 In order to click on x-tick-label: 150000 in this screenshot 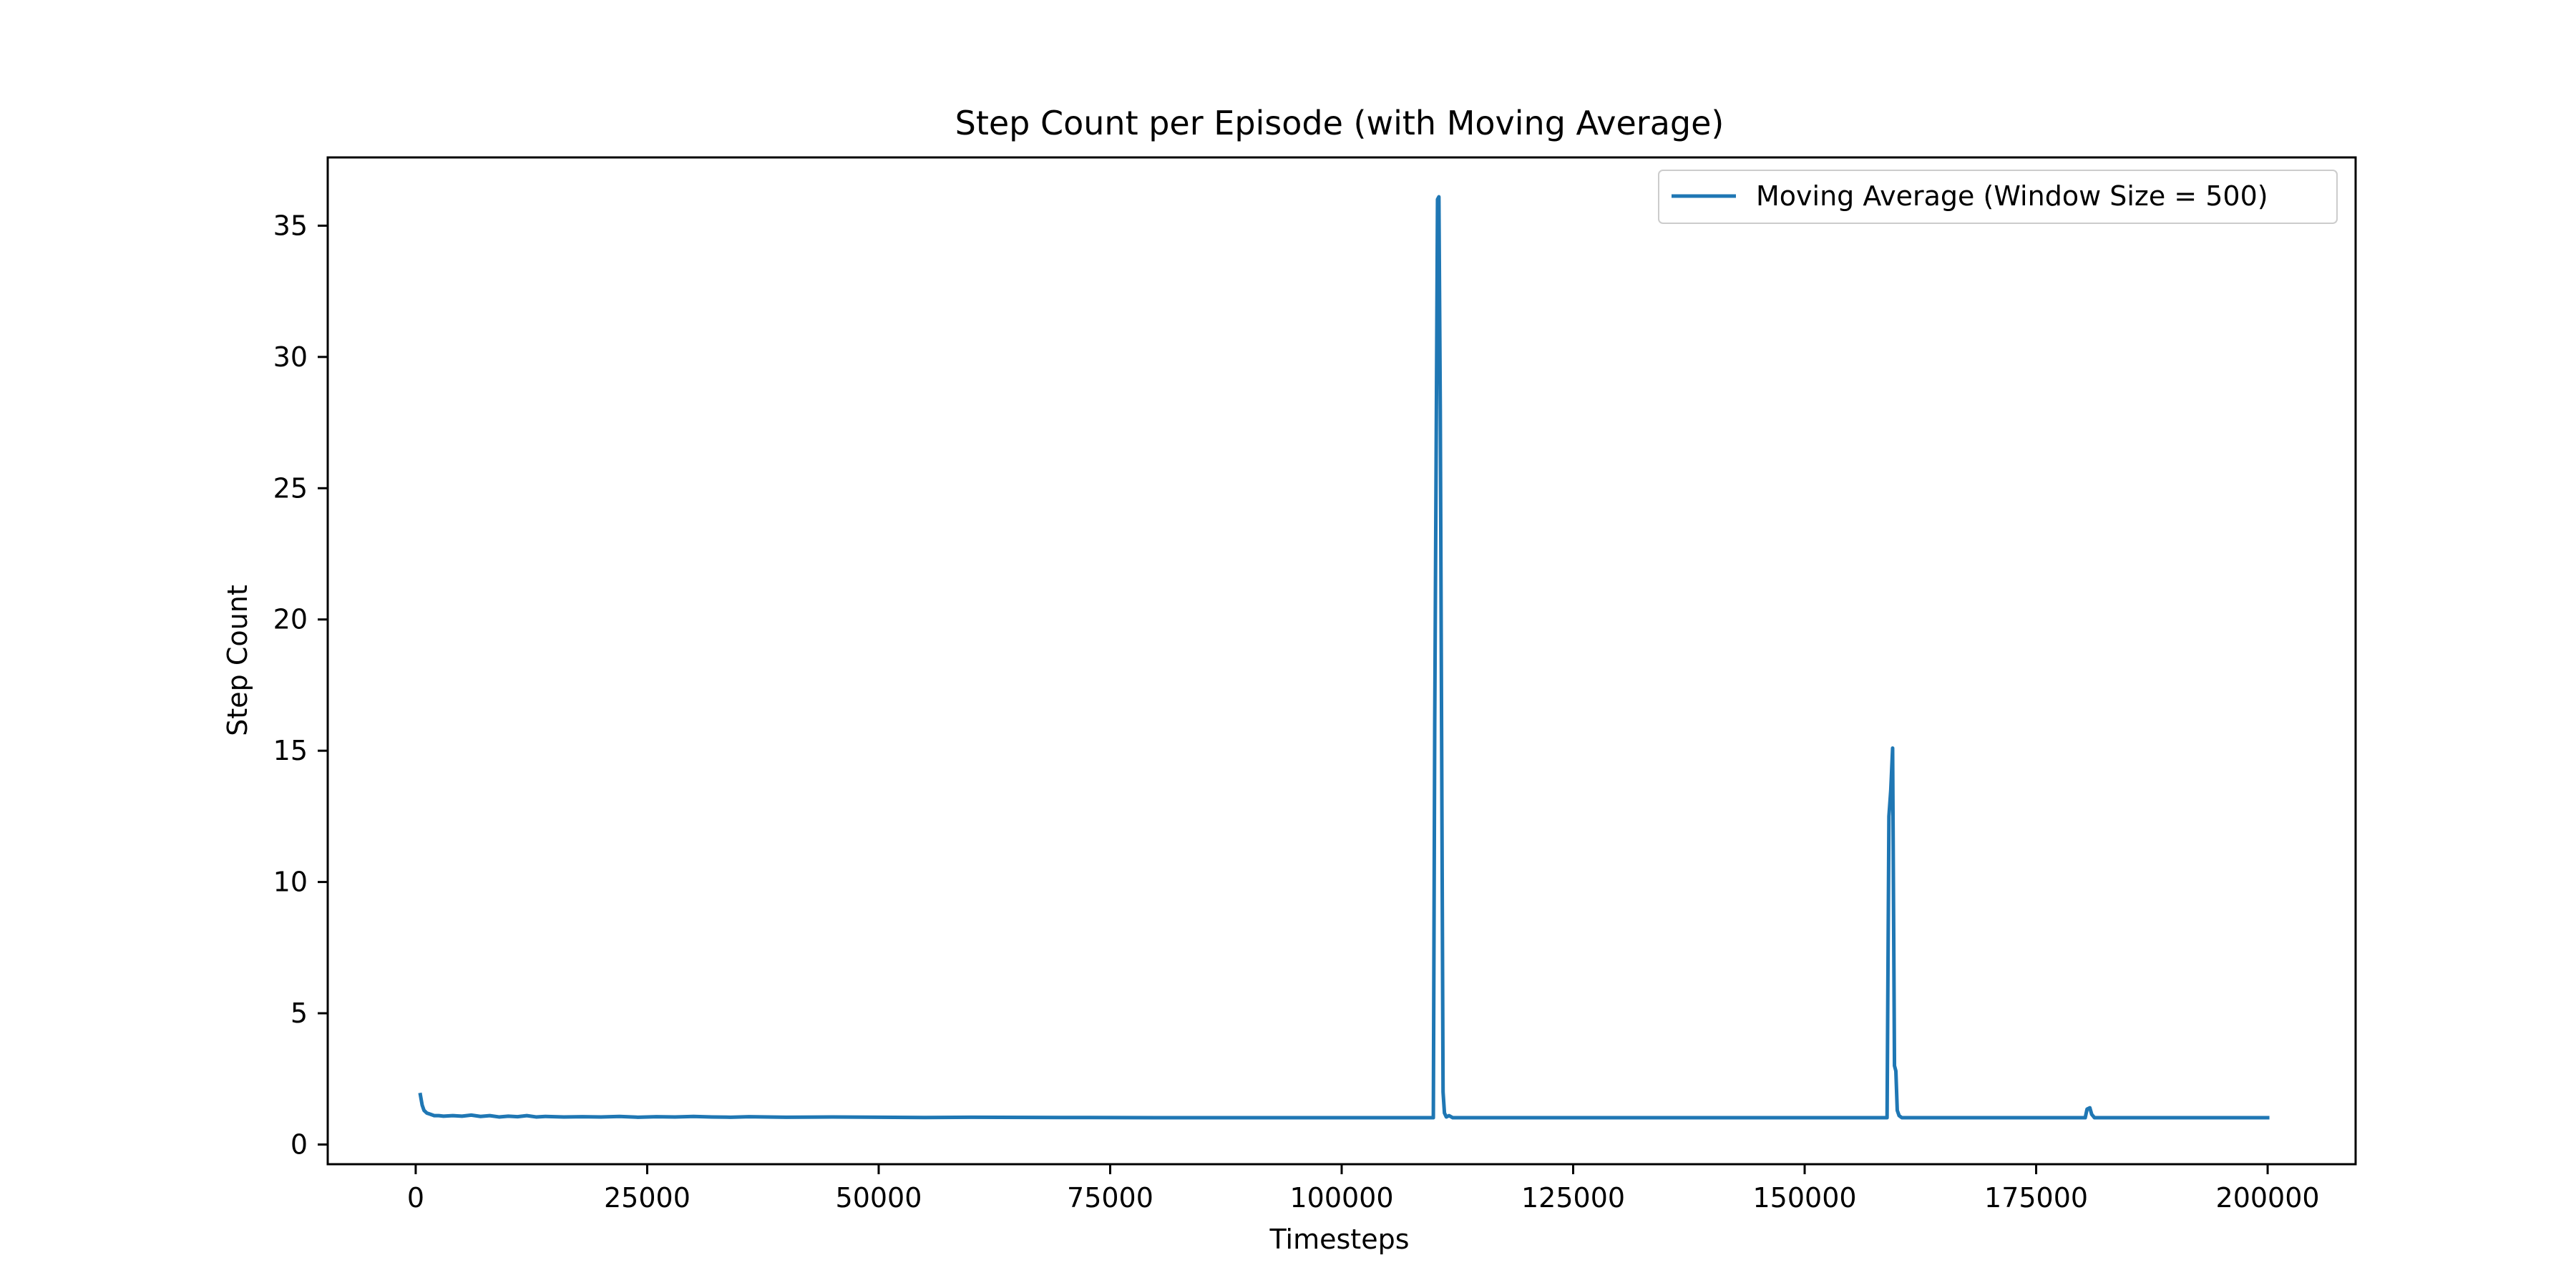, I will do `click(1805, 1198)`.